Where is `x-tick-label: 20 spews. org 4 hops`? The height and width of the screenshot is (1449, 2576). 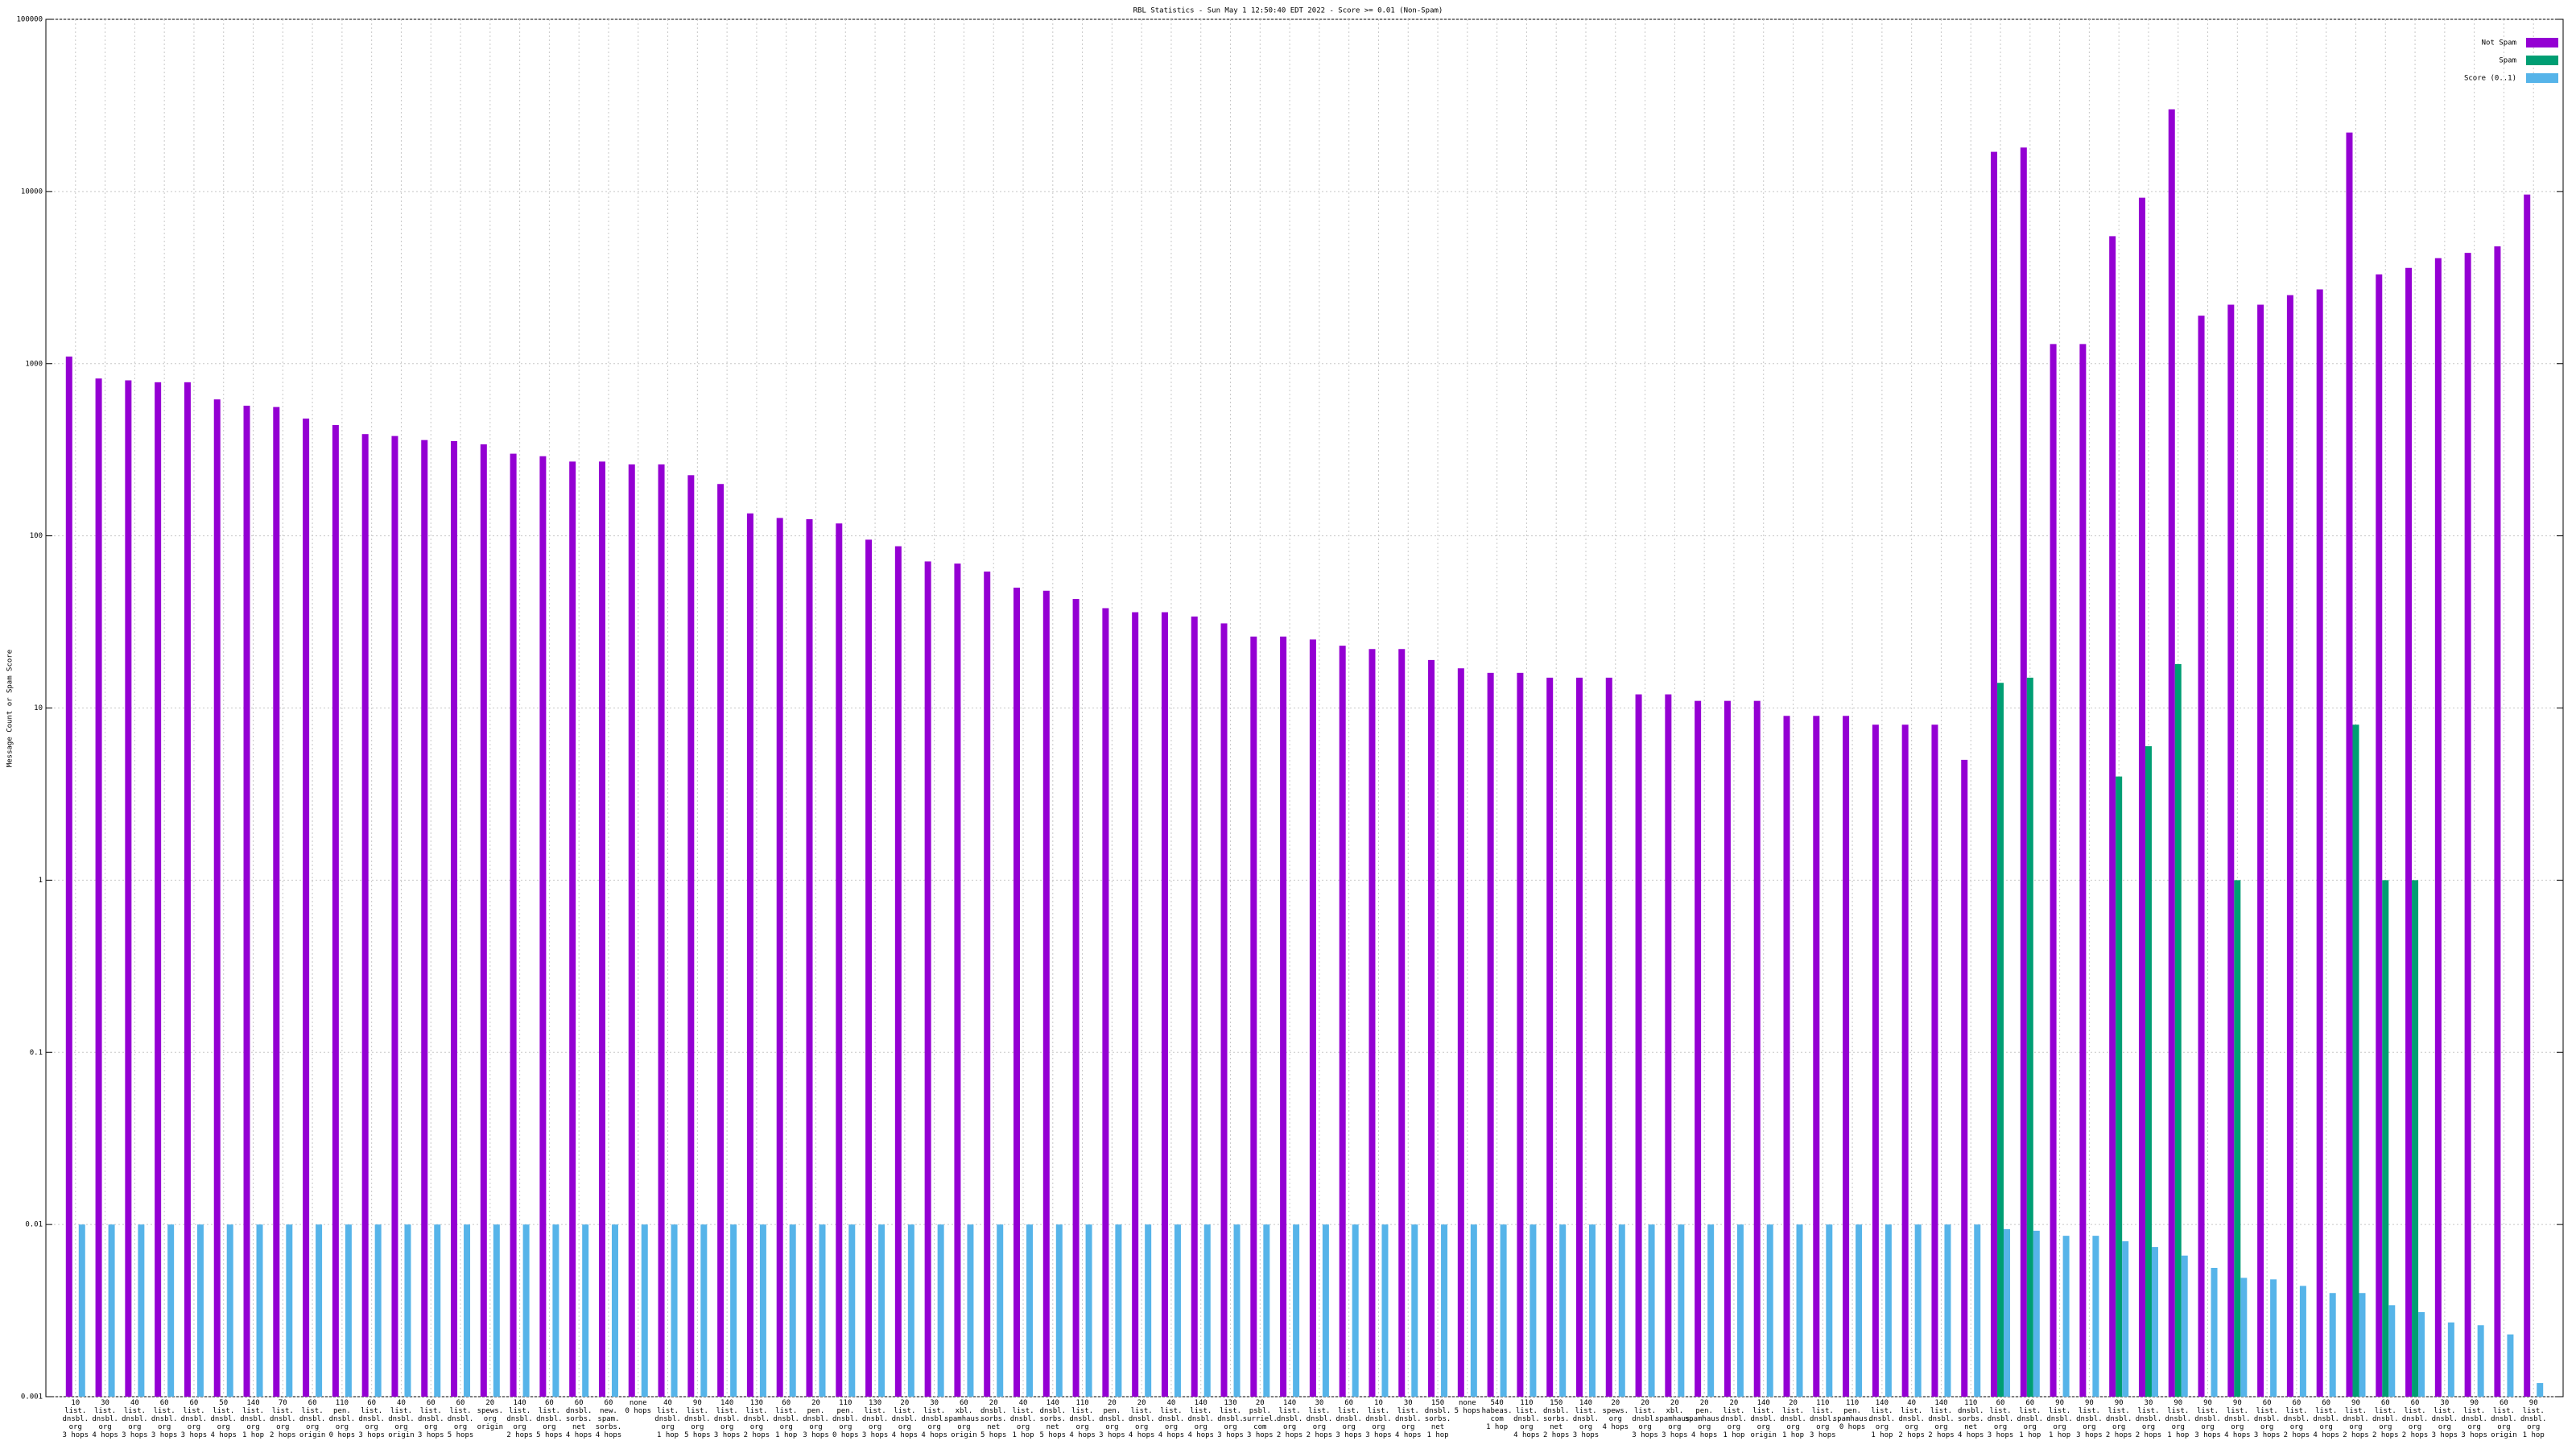
x-tick-label: 20 spews. org 4 hops is located at coordinates (1616, 1415).